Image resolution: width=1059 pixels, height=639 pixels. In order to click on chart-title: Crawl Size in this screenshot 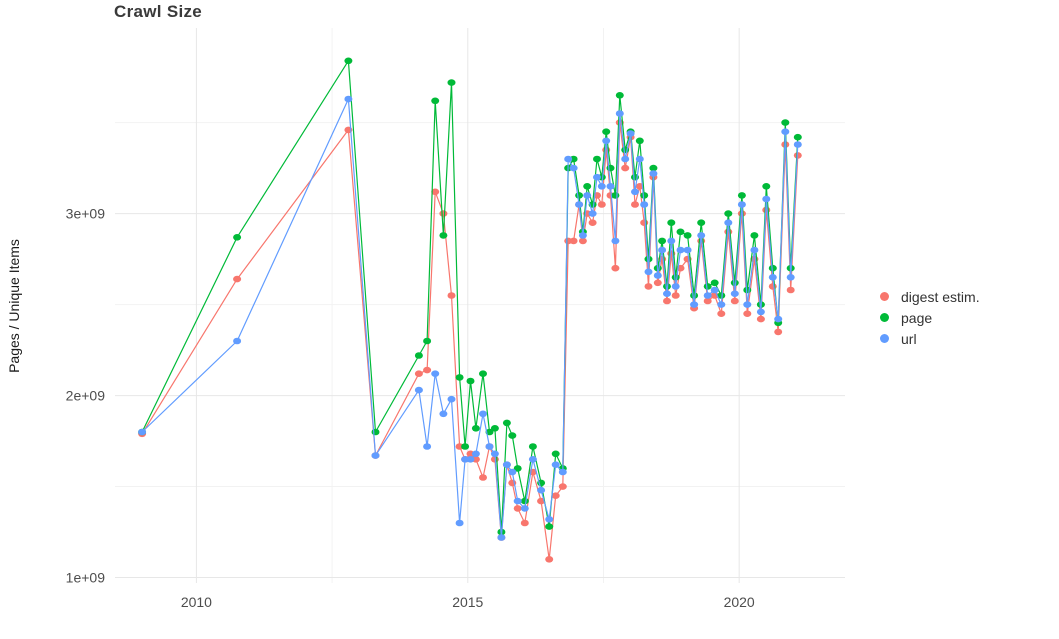, I will do `click(158, 11)`.